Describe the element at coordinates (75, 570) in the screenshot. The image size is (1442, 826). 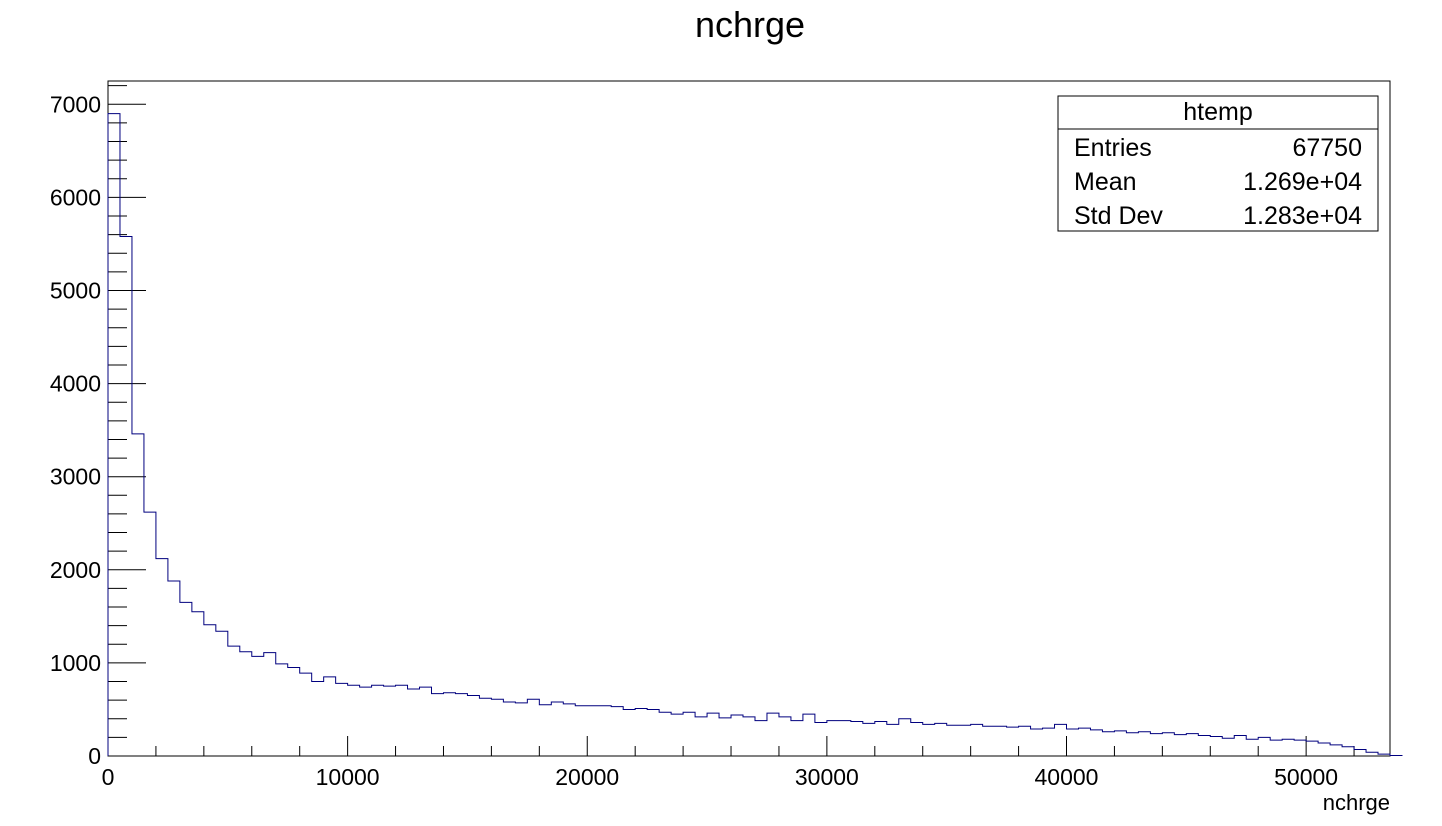
I see `y-tick-label: 2000` at that location.